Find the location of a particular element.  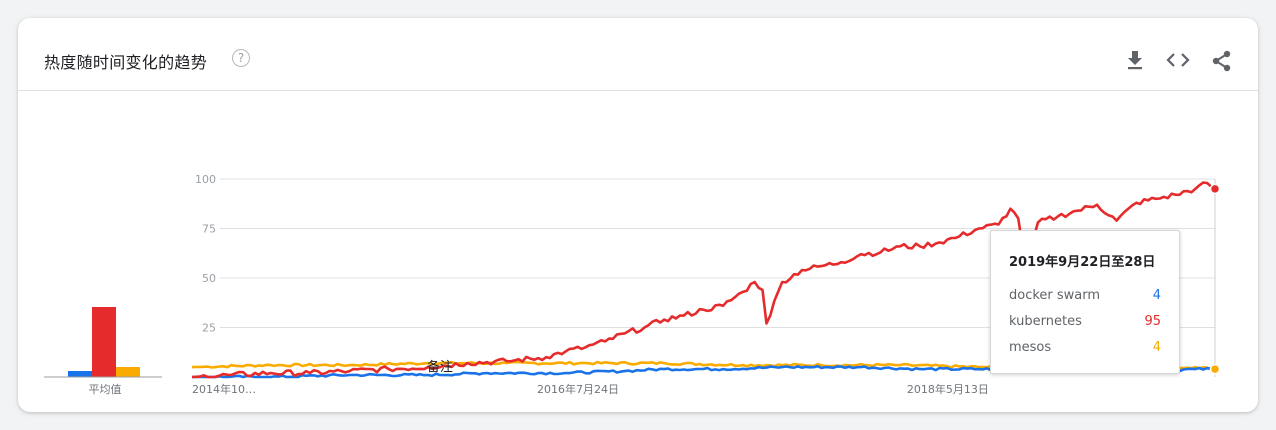

chart-title: 热度随时间变化的趋势 is located at coordinates (126, 62).